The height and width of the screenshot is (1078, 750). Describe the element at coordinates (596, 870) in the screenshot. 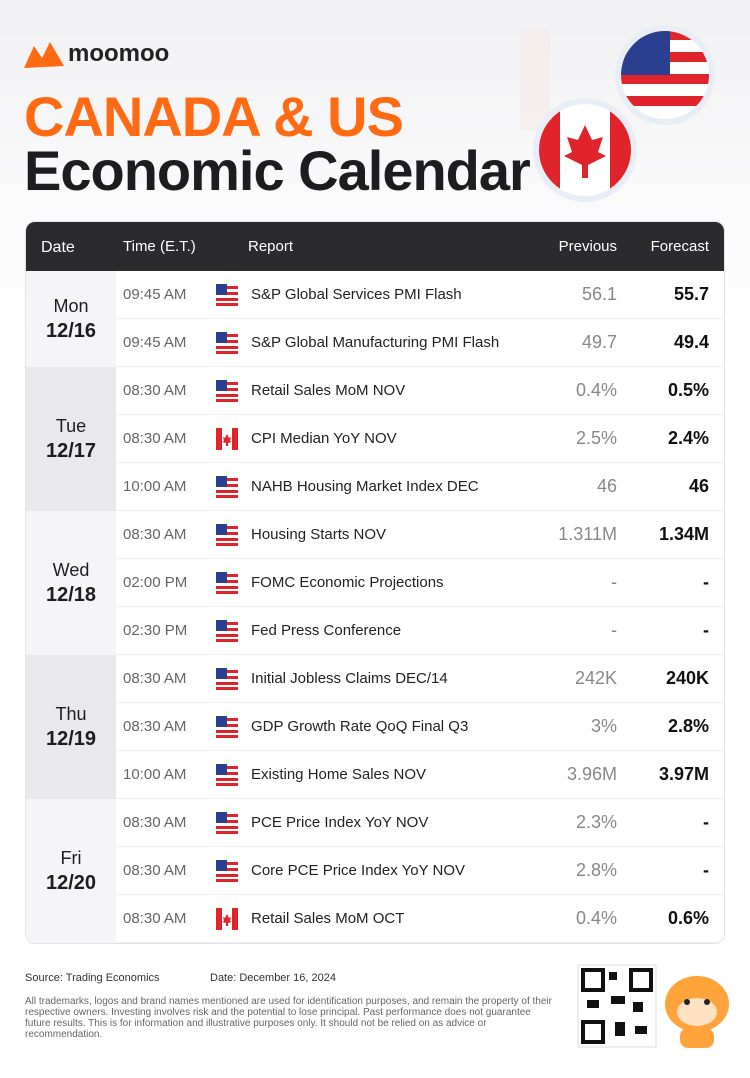

I see `previous: 2.8%` at that location.